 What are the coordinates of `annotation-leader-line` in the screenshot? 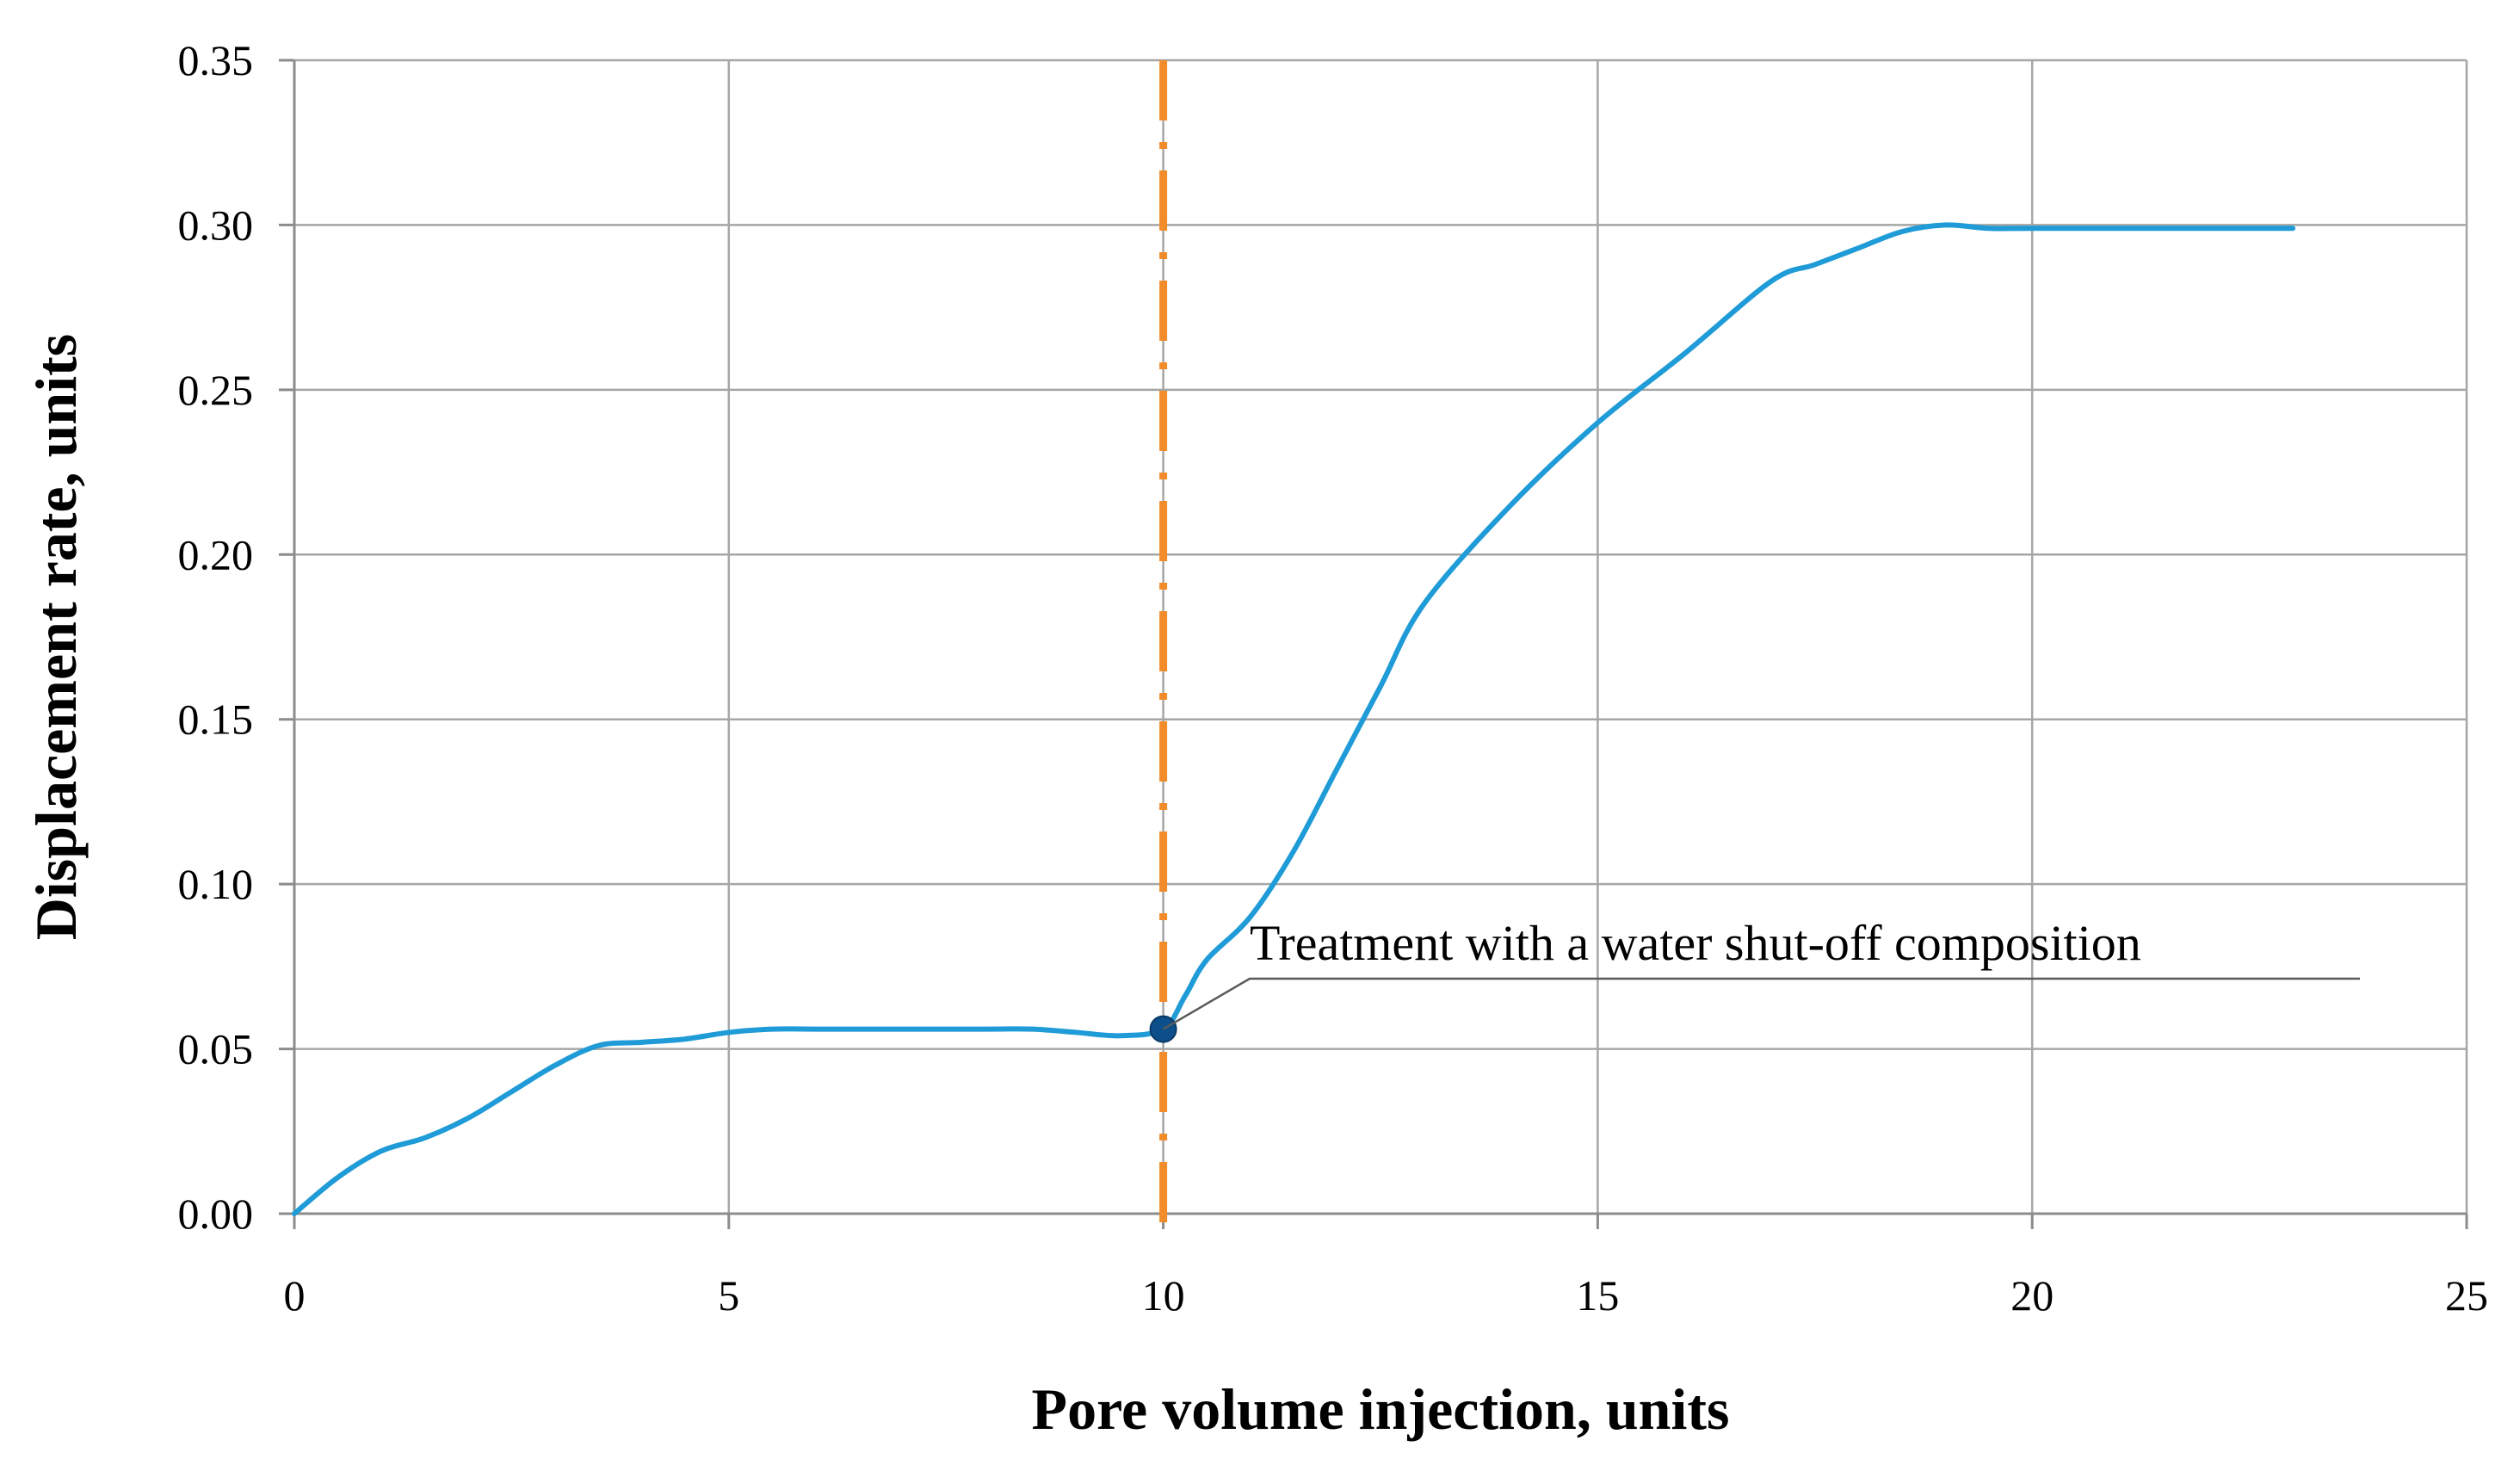 It's located at (1761, 1003).